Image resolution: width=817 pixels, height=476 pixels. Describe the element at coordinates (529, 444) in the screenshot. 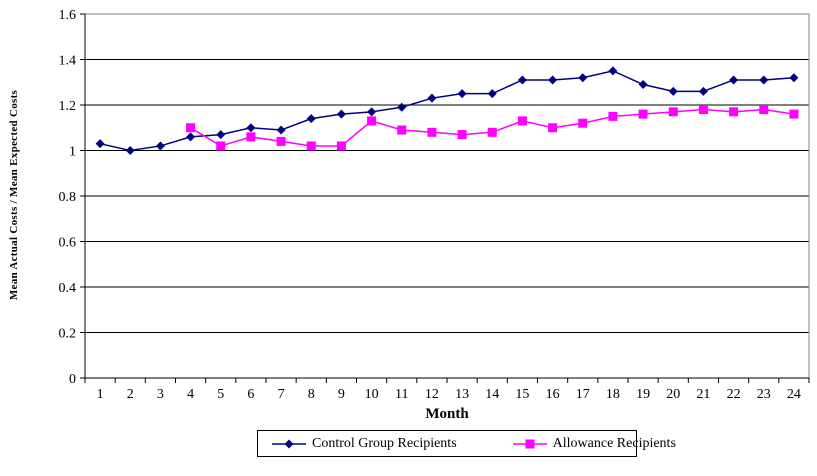

I see `square-line-icon` at that location.